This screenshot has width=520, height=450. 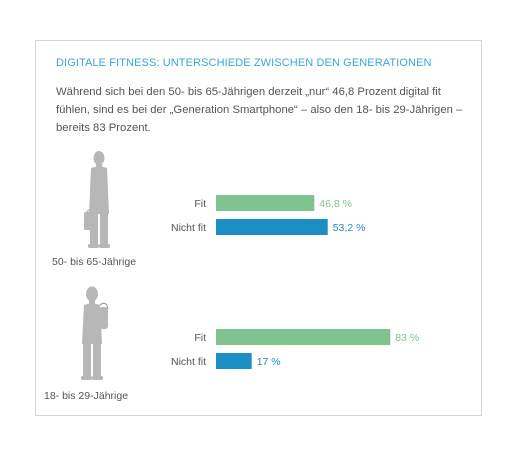 I want to click on bar-value-label: 53,2 %, so click(x=349, y=228).